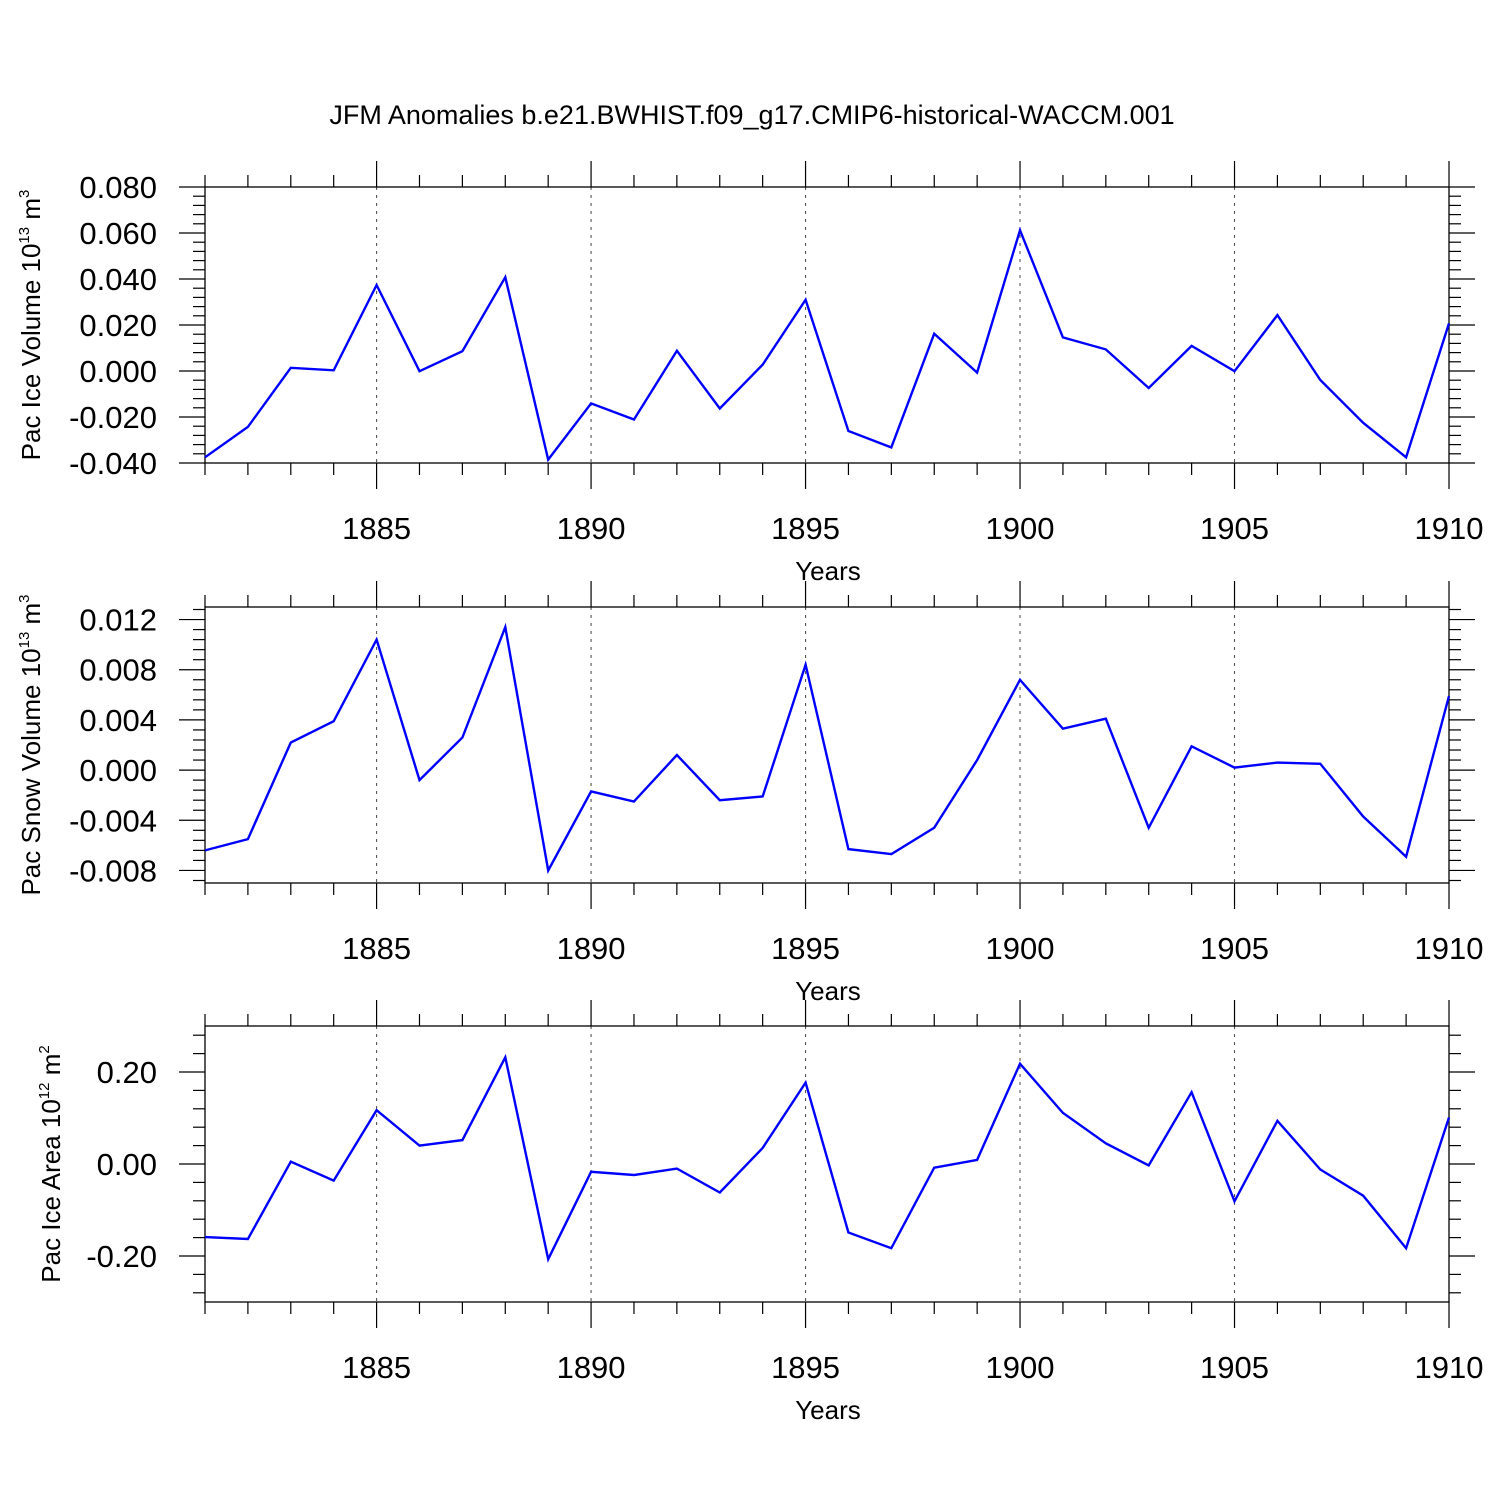  I want to click on y-axis-label-text: Pac Snow Volume 10, so click(31, 771).